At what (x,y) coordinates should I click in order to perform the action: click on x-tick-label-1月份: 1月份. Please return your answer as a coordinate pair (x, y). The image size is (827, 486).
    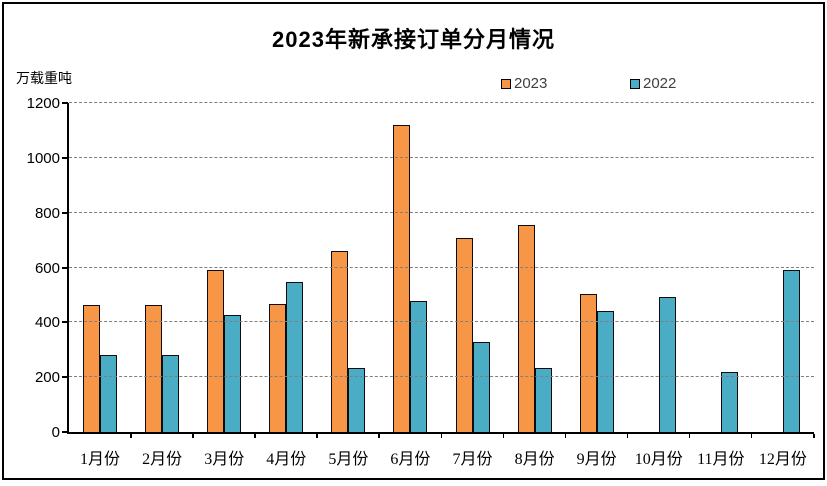
    Looking at the image, I should click on (100, 459).